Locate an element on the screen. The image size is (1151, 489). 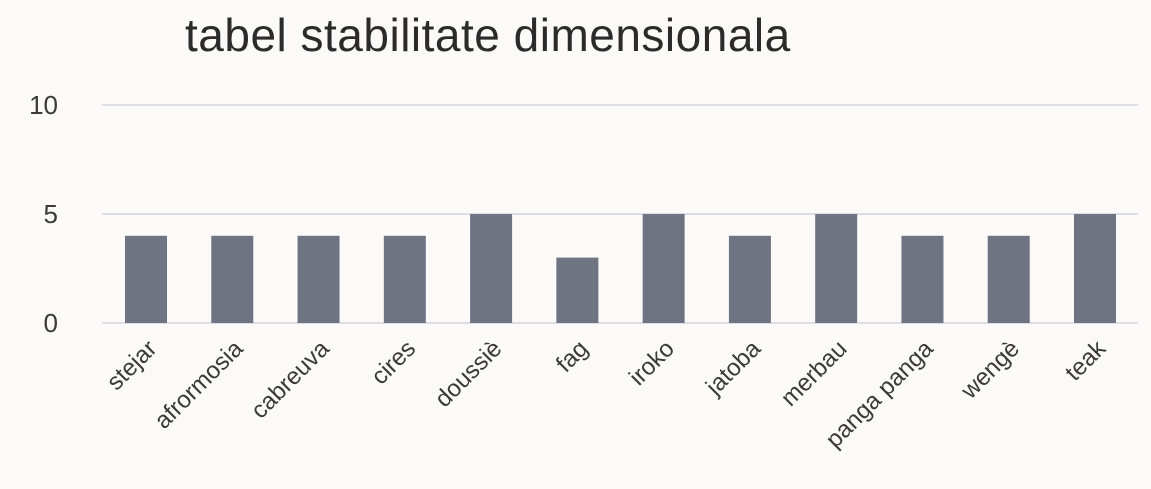
x-tick-label: jatoba is located at coordinates (733, 368).